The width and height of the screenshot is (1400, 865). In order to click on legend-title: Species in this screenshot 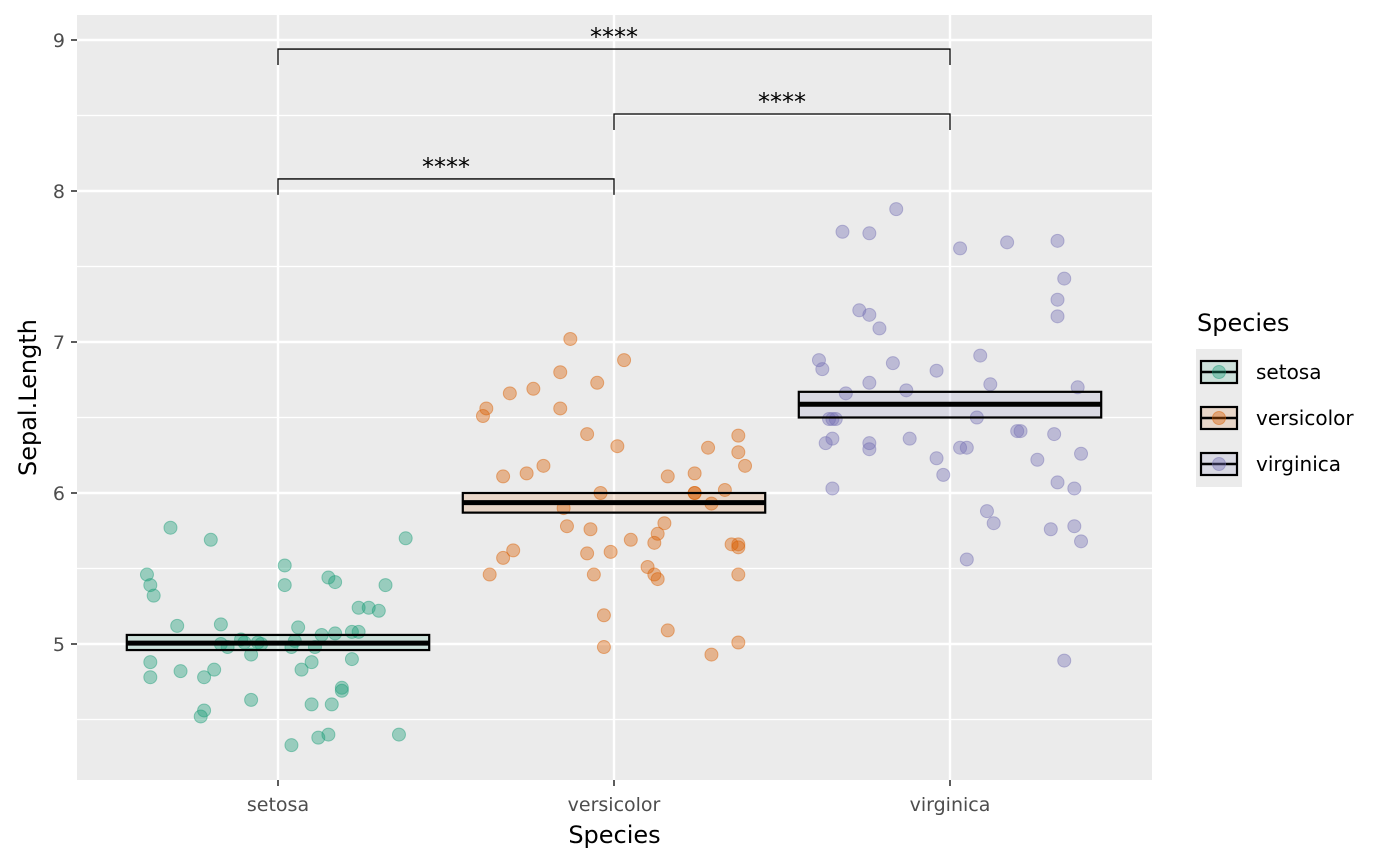, I will do `click(1243, 323)`.